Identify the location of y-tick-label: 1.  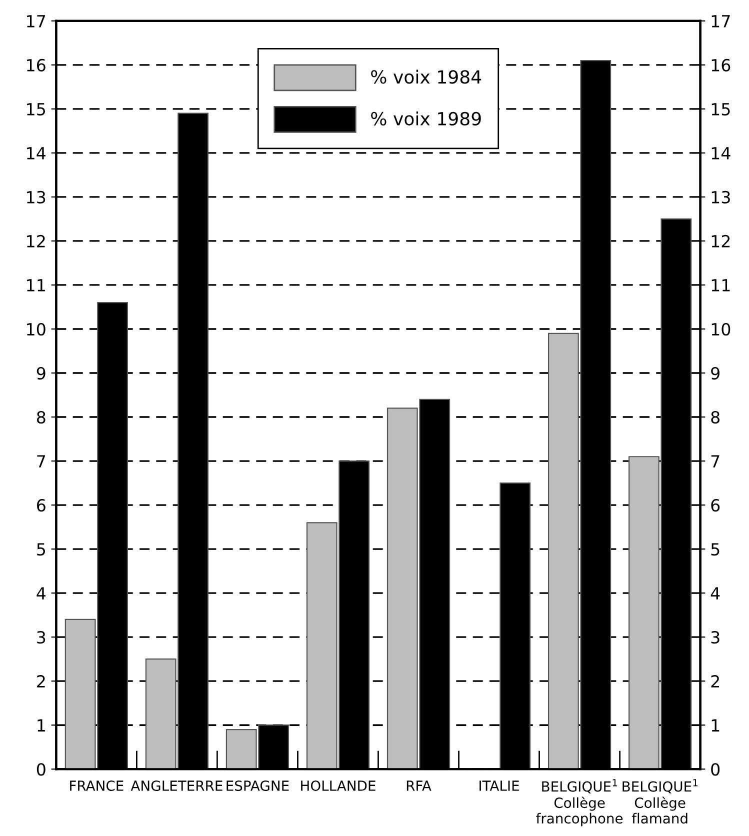
(41, 725).